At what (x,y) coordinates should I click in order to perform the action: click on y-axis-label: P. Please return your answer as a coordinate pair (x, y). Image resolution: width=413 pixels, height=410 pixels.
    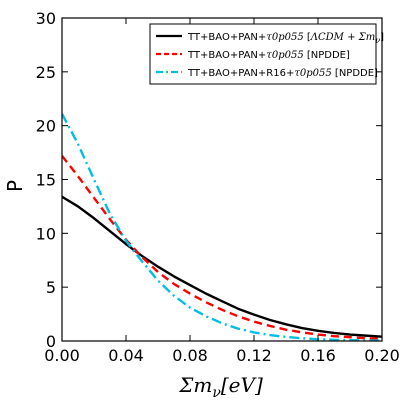
    Looking at the image, I should click on (15, 186).